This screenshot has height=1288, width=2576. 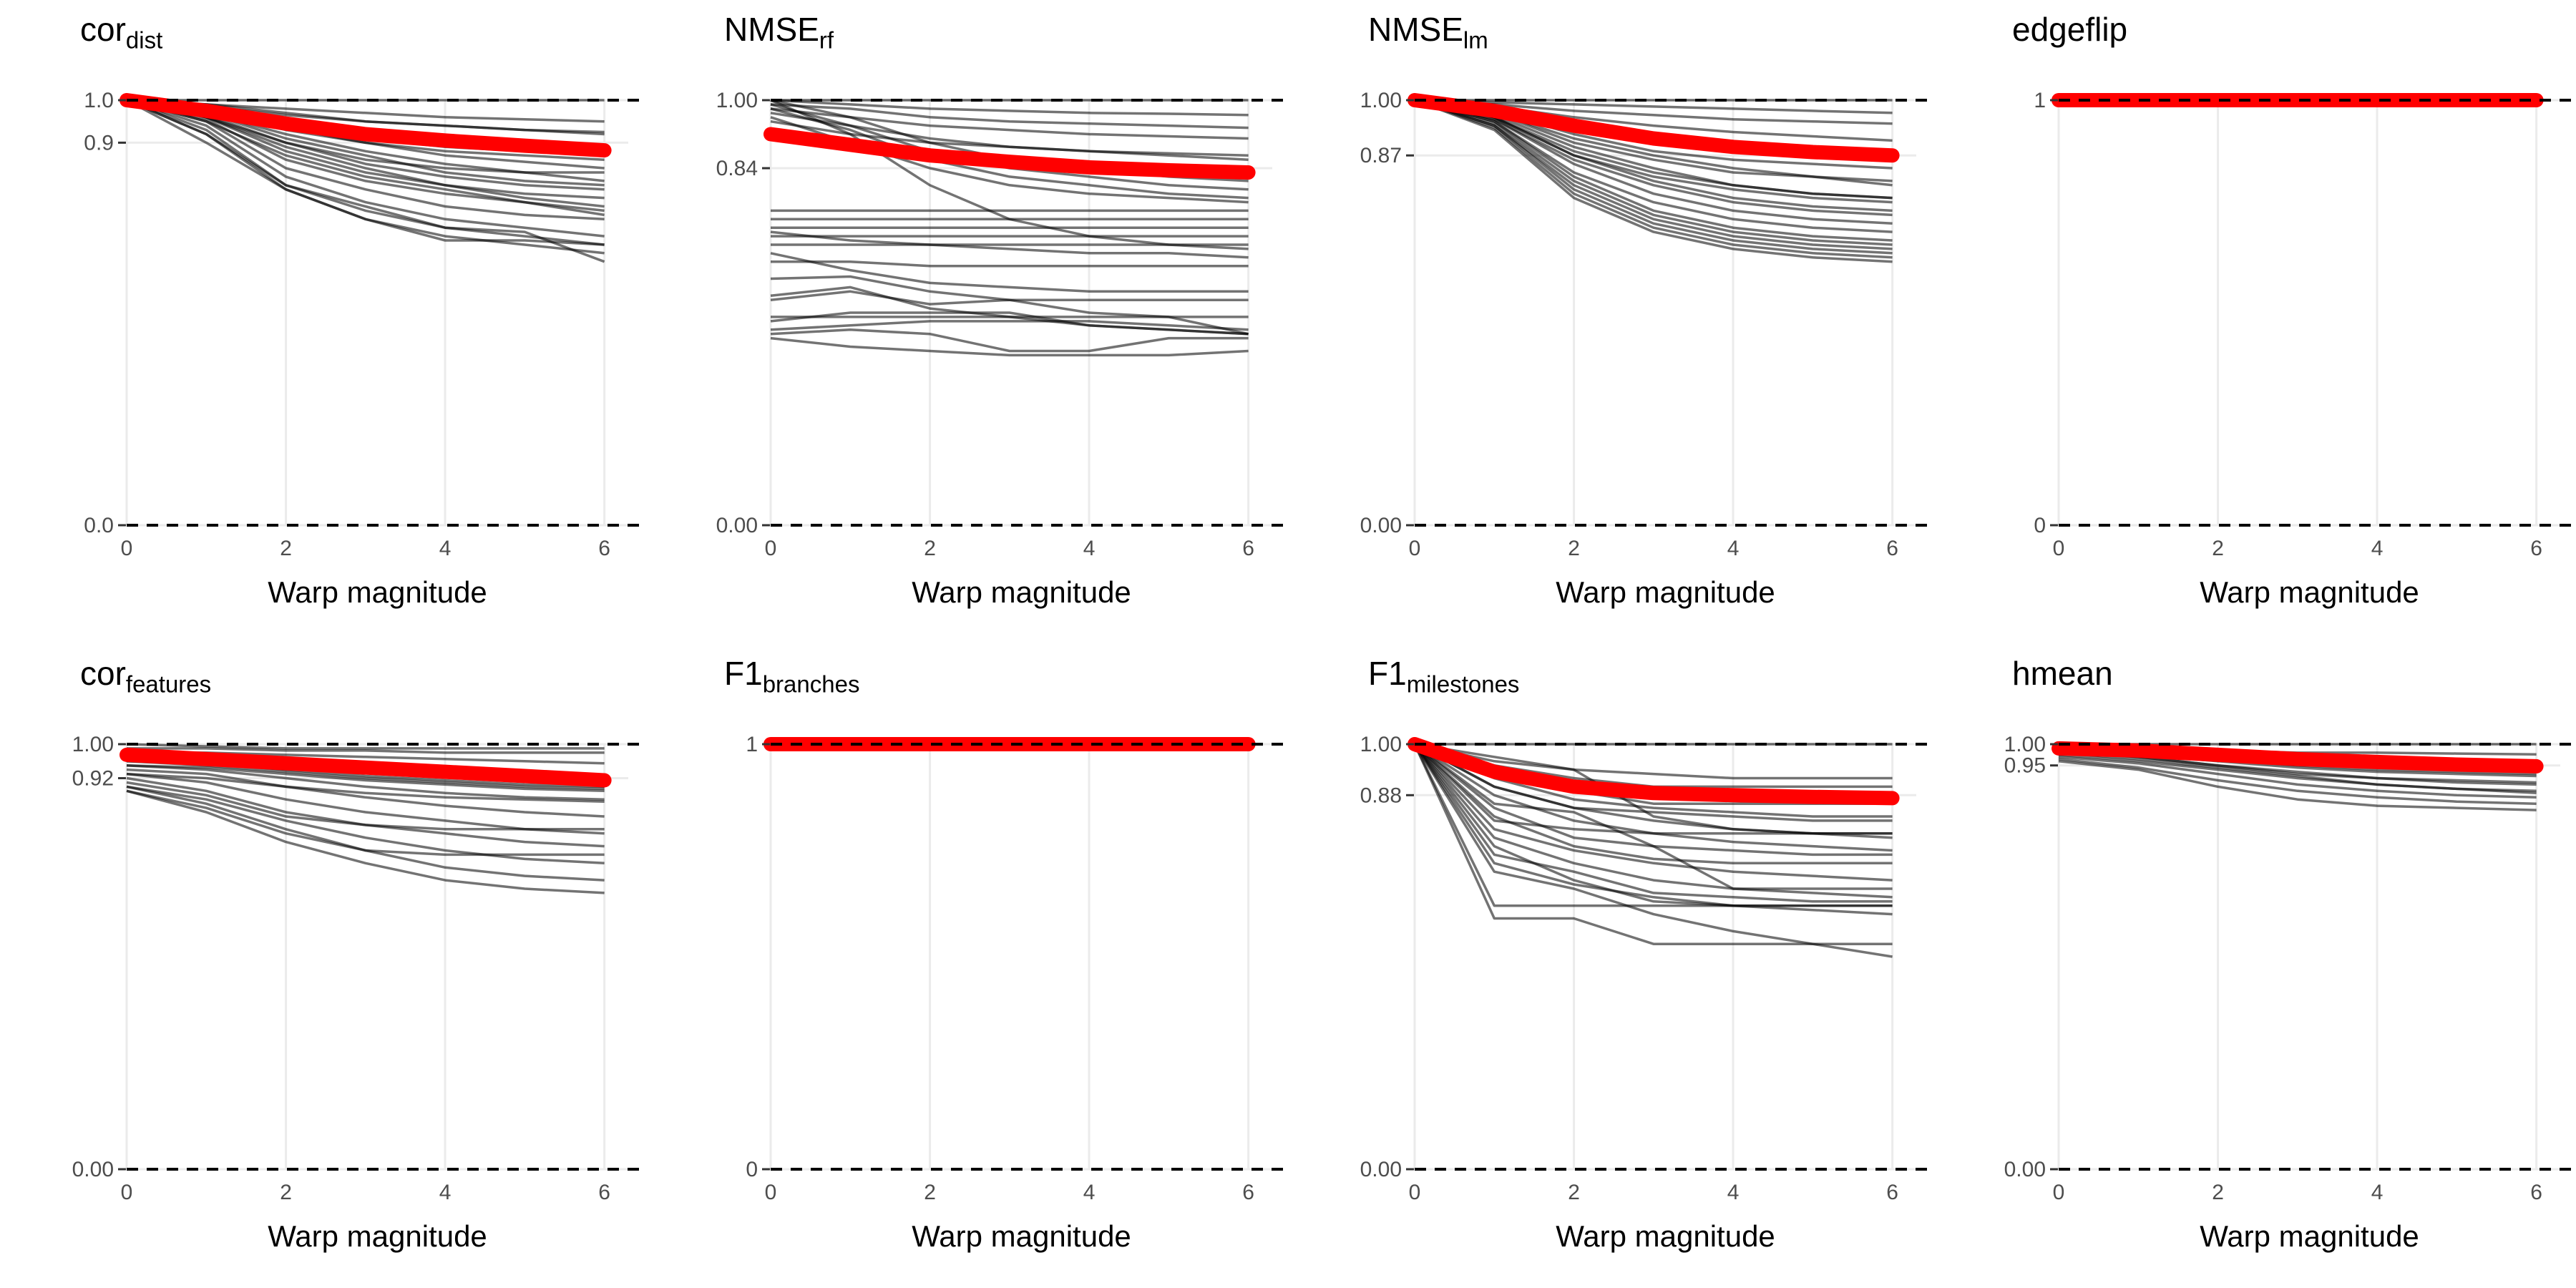 I want to click on panel-title: NMSElm, so click(x=1428, y=31).